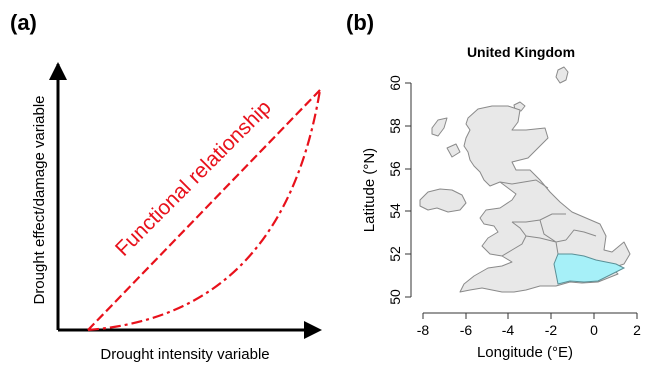  I want to click on scotland-england-border, so click(524, 184).